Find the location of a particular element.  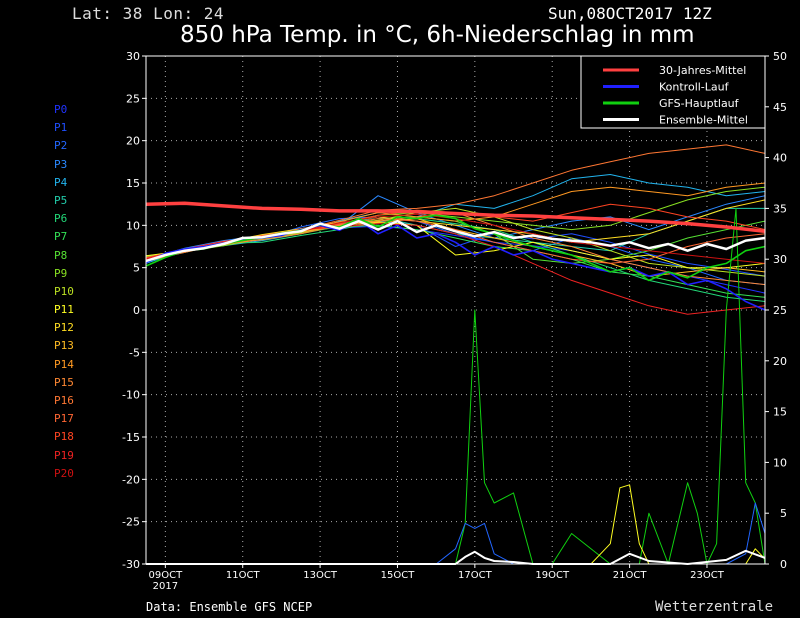

series-line-p7 is located at coordinates (455, 261).